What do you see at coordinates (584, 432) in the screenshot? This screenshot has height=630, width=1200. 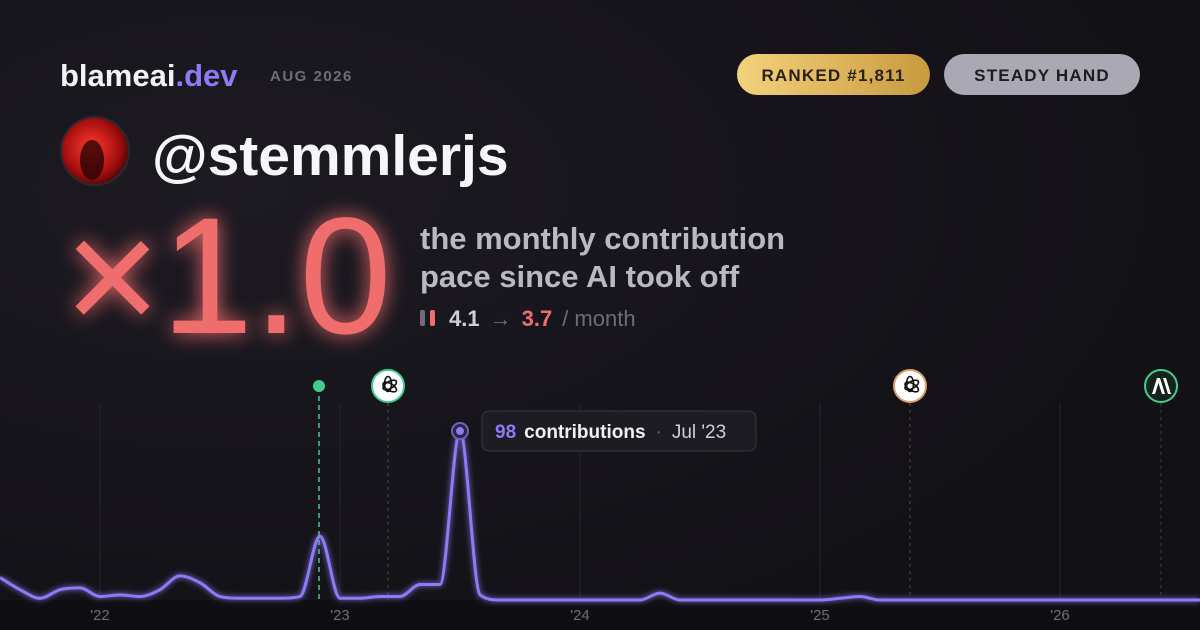 I see `tooltip-label: contributions` at bounding box center [584, 432].